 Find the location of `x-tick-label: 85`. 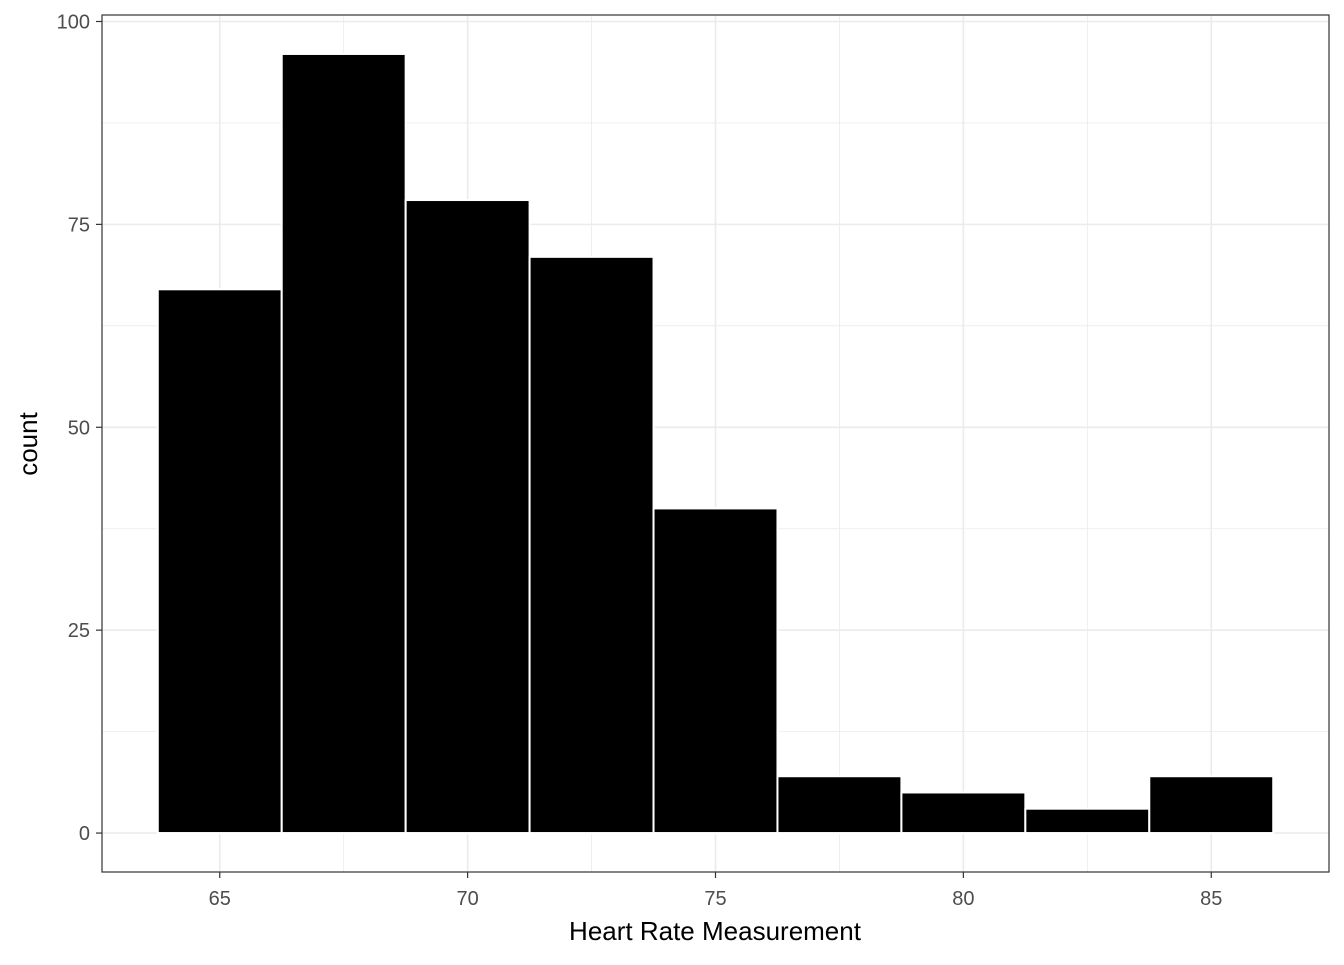

x-tick-label: 85 is located at coordinates (1211, 899).